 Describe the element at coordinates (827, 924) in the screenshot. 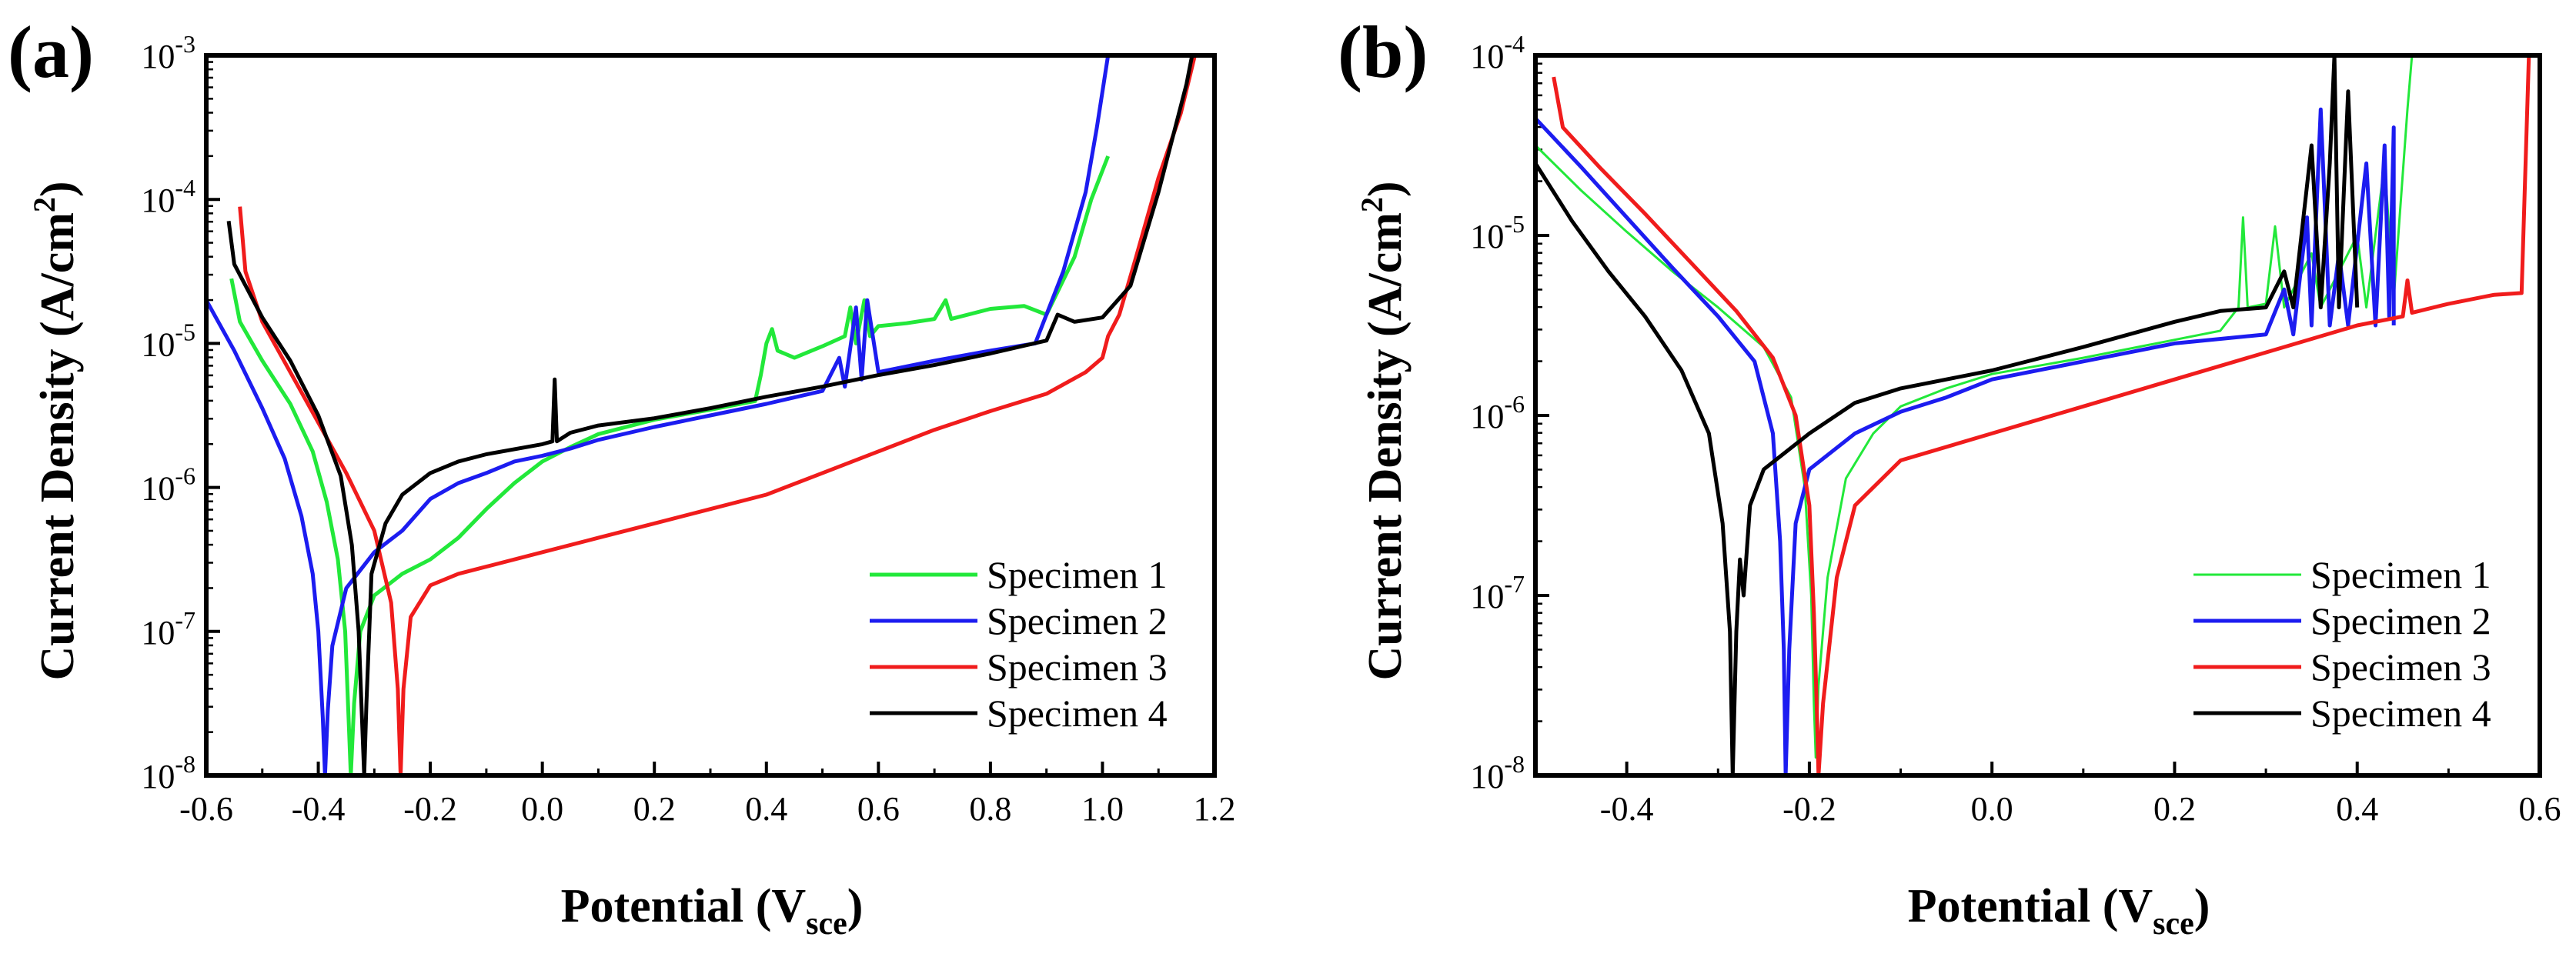

I see `x-axis-title-a-sub: sce` at that location.